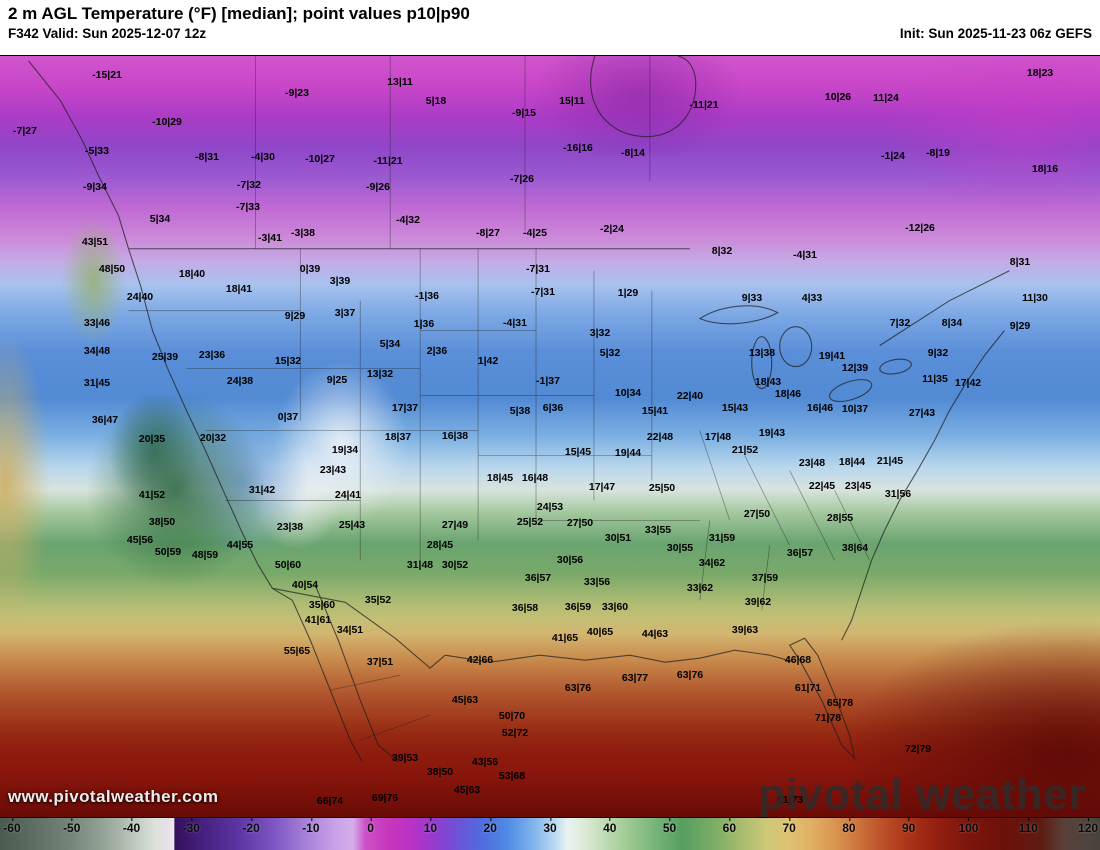 The image size is (1100, 850). Describe the element at coordinates (427, 295) in the screenshot. I see `point-value: -1|36` at that location.